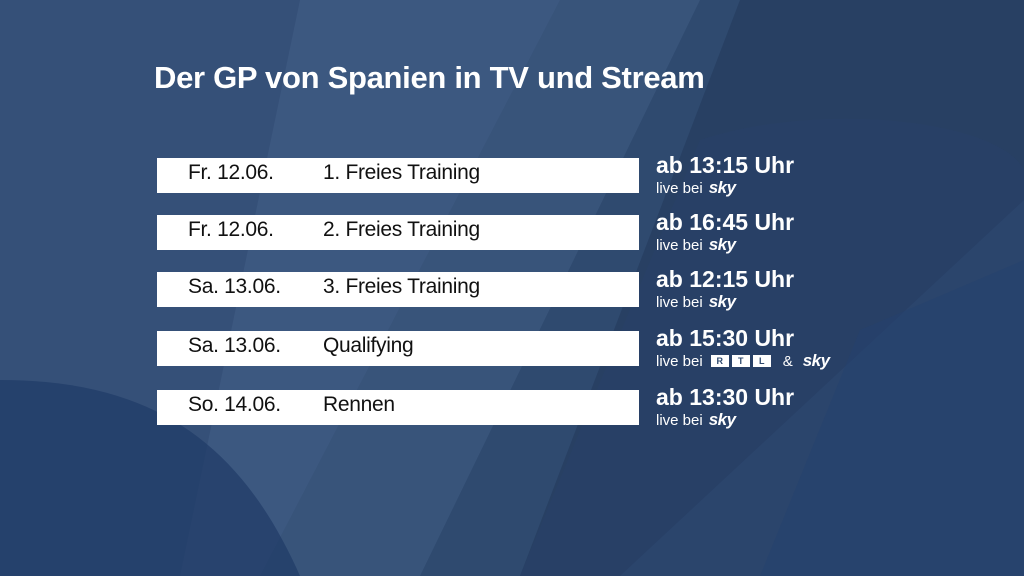 Image resolution: width=1024 pixels, height=576 pixels. Describe the element at coordinates (761, 361) in the screenshot. I see `rtl-logo-letter: L` at that location.